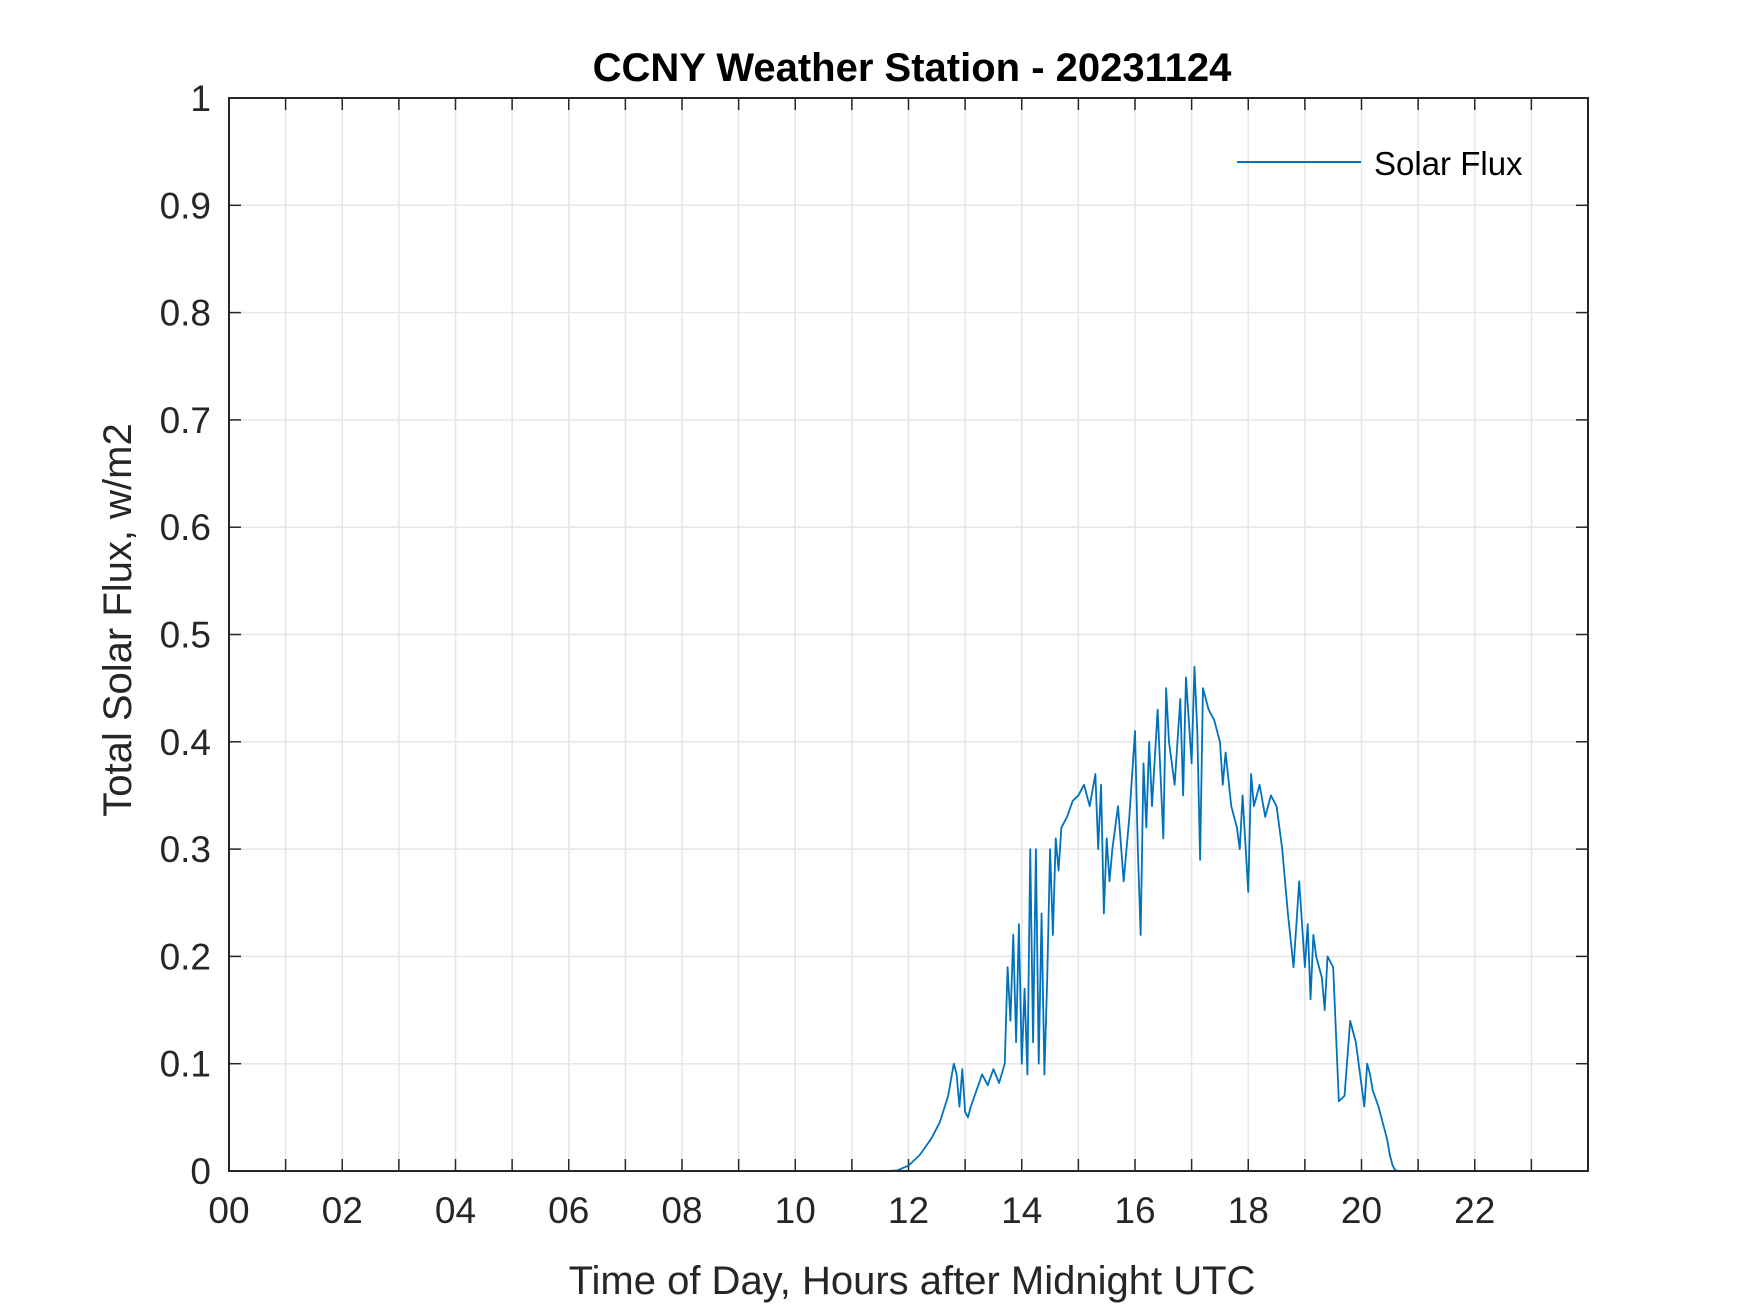  Describe the element at coordinates (342, 1210) in the screenshot. I see `x-tick-label: 02` at that location.